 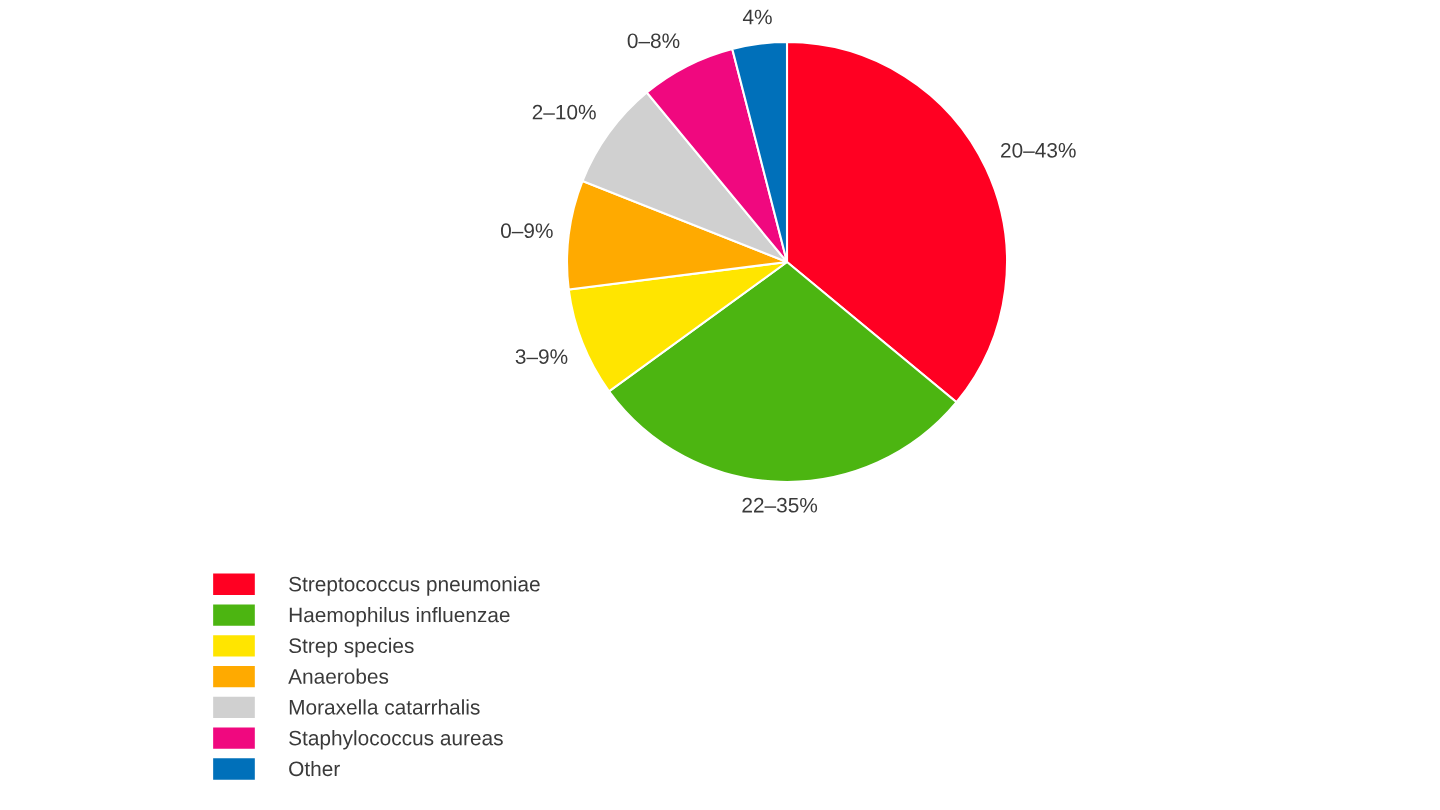 What do you see at coordinates (780, 505) in the screenshot?
I see `text: 22–35%` at bounding box center [780, 505].